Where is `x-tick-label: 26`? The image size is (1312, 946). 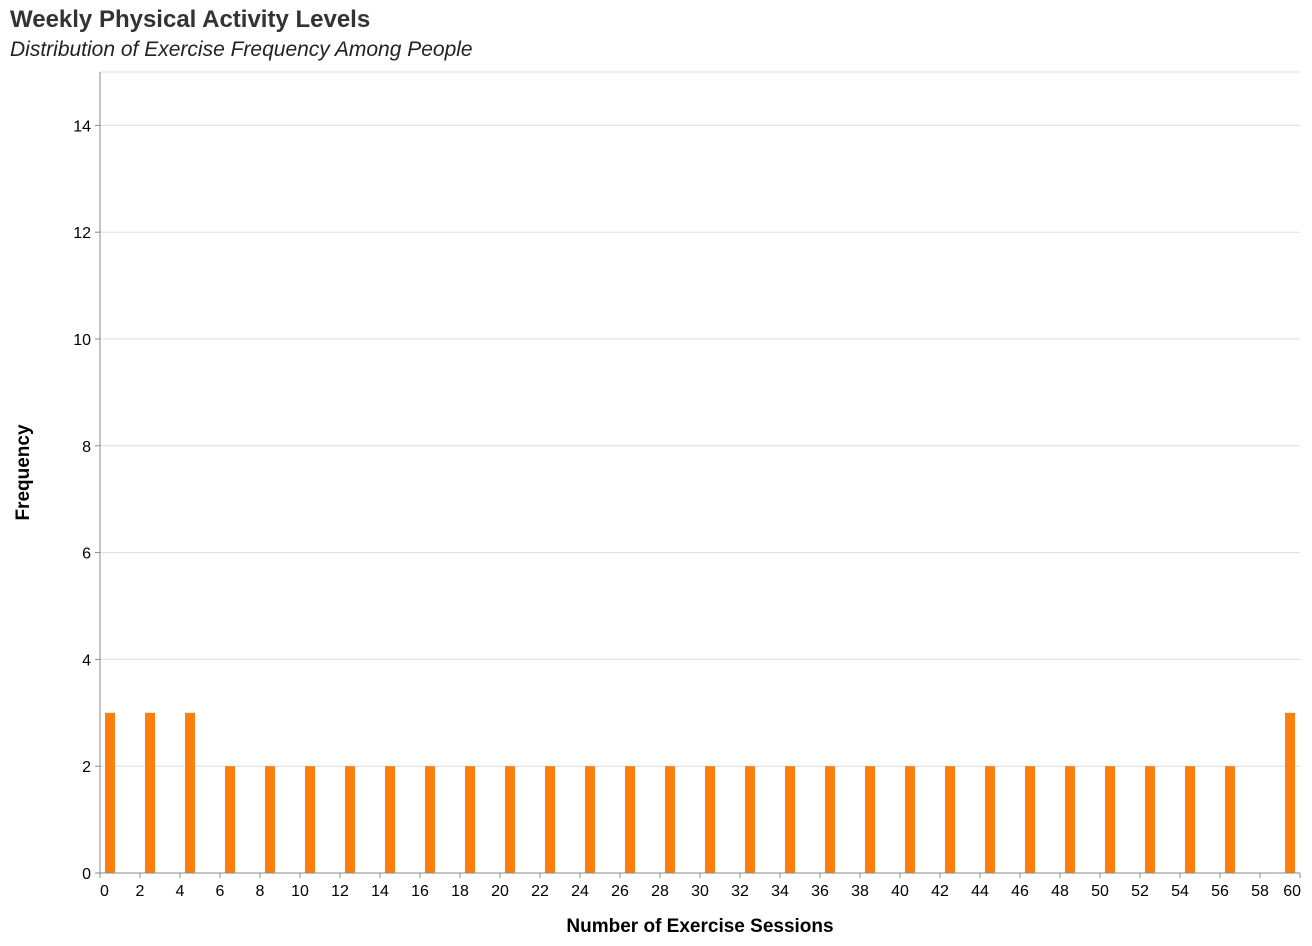
x-tick-label: 26 is located at coordinates (620, 891).